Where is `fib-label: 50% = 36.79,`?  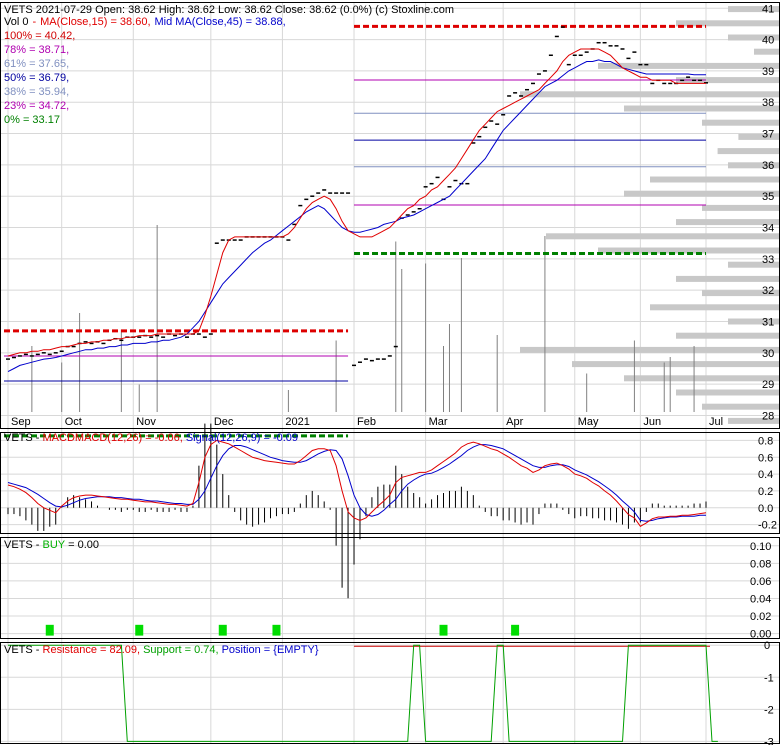 fib-label: 50% = 36.79, is located at coordinates (36, 78).